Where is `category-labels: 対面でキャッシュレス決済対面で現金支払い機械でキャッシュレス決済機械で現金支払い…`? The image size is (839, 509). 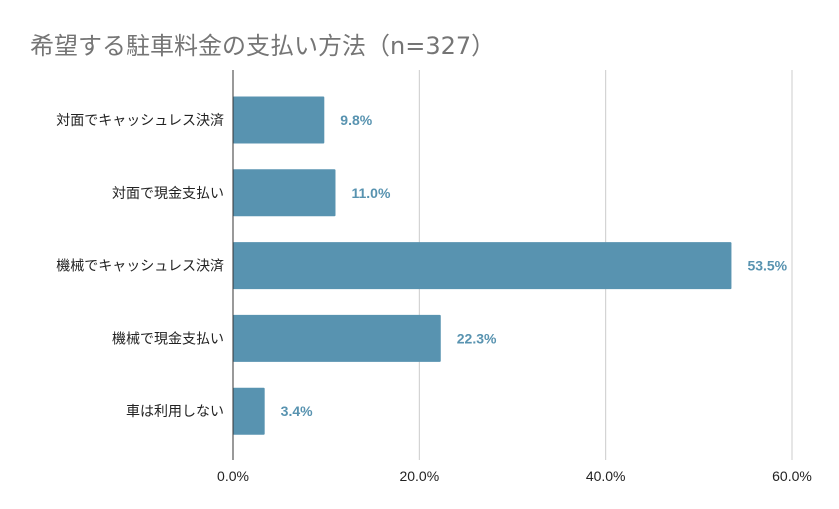
category-labels: 対面でキャッシュレス決済対面で現金支払い機械でキャッシュレス決済機械で現金支払い… is located at coordinates (140, 266).